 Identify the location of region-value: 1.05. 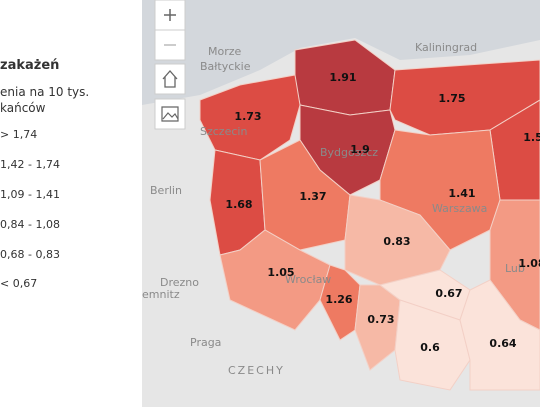
(280, 272).